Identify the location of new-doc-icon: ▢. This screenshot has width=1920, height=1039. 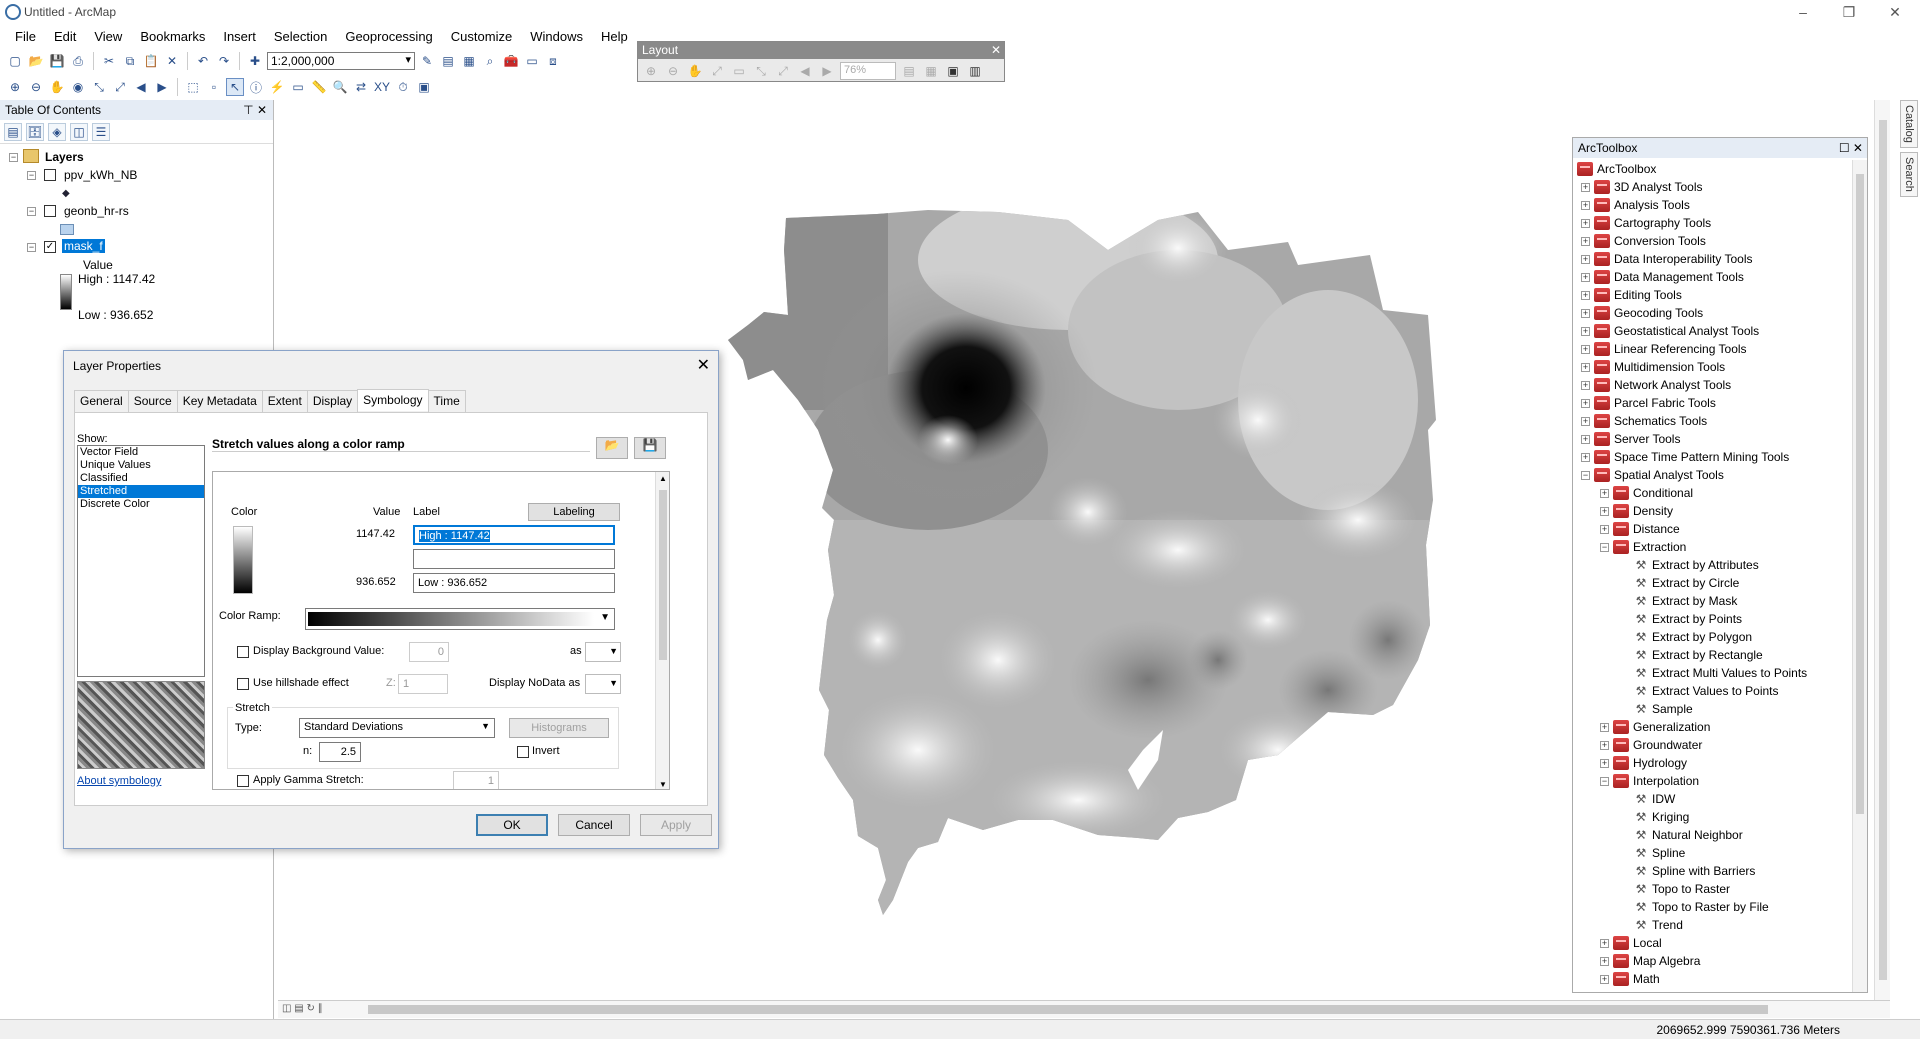
(15, 61).